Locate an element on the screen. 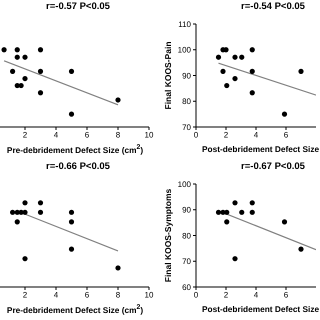  chart-title: r=-0.57 P<0.05 is located at coordinates (78, 6).